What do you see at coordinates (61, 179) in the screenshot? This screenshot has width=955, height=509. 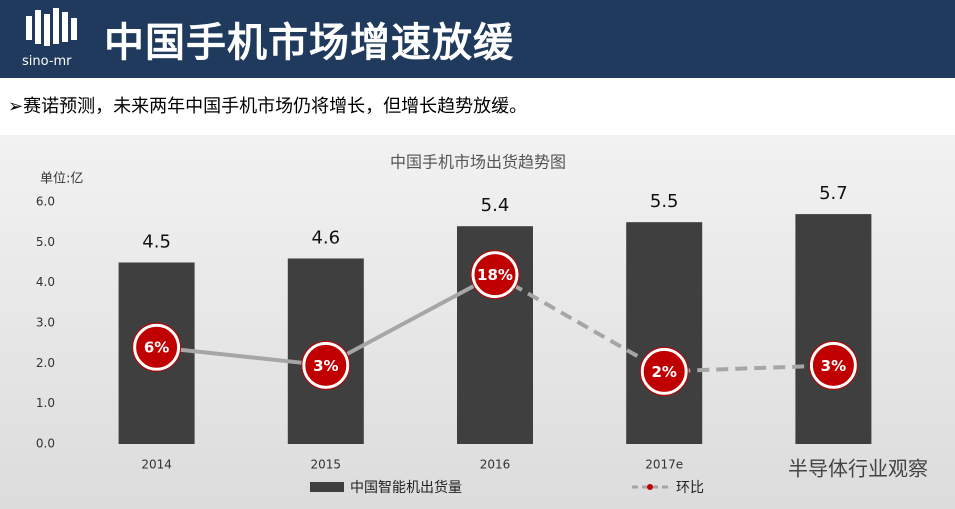 I see `y-axis-label: 单位:亿` at bounding box center [61, 179].